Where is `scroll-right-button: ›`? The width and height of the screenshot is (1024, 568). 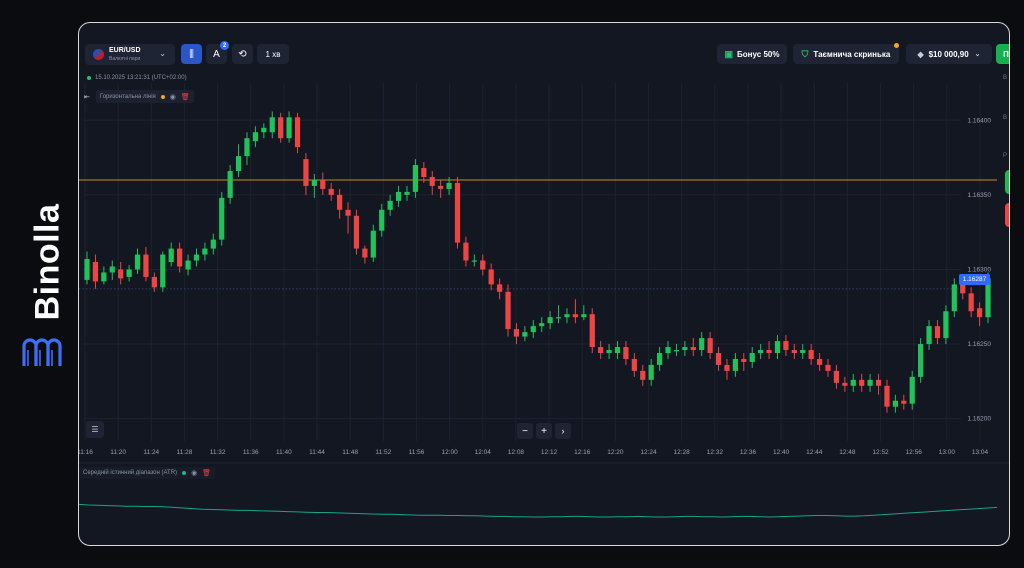
scroll-right-button: › is located at coordinates (563, 431).